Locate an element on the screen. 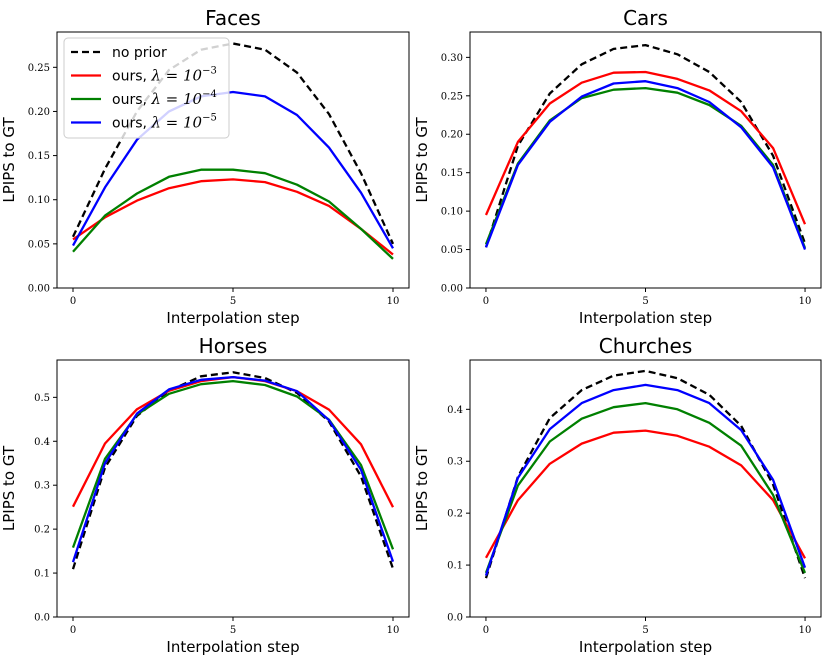  legend-label: ours, λ = 10−4 is located at coordinates (164, 98).